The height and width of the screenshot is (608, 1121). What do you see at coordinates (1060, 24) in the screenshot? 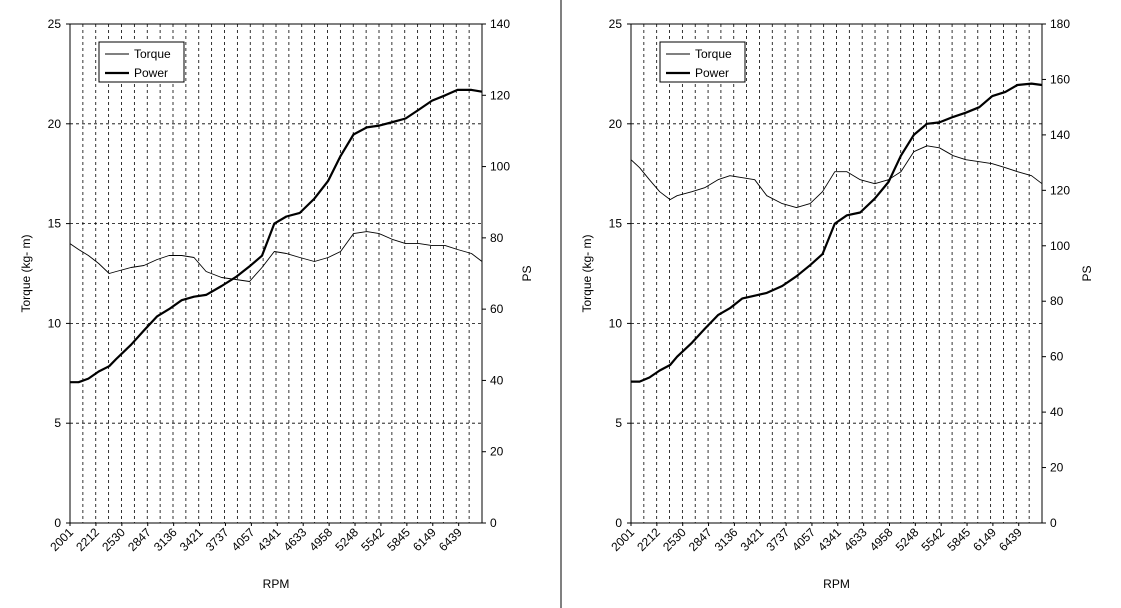
I see `right-y-tick-label: 180` at bounding box center [1060, 24].